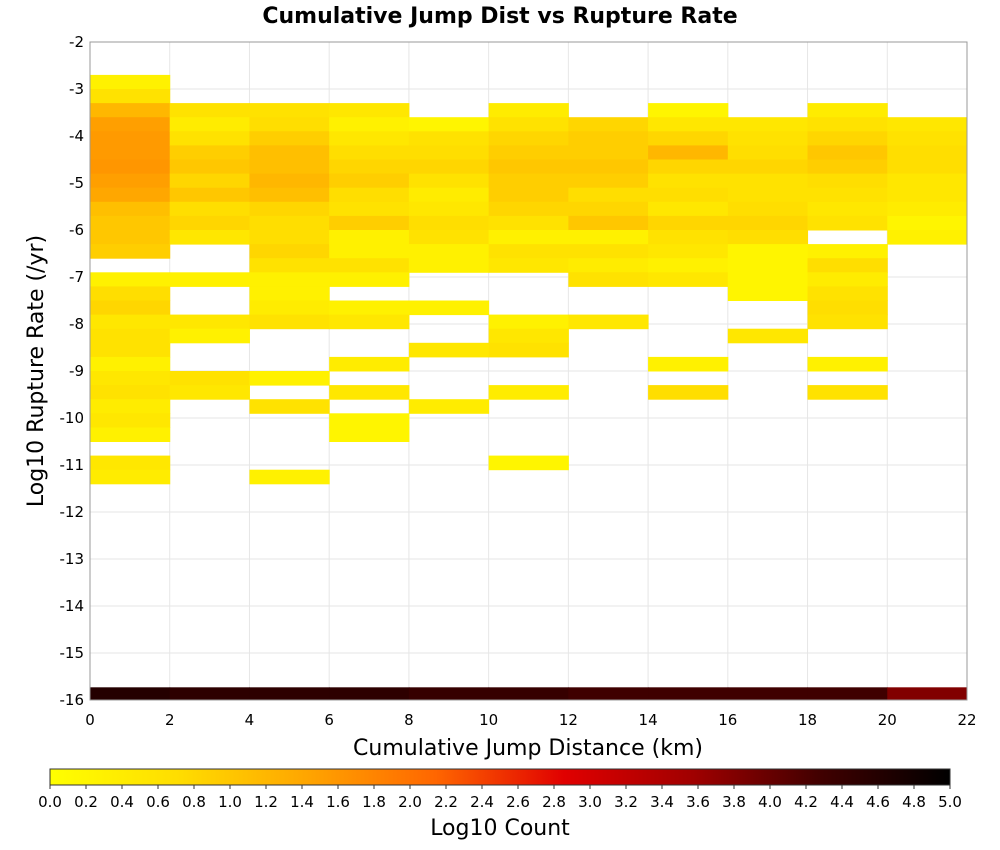 This screenshot has height=850, width=1000. Describe the element at coordinates (76, 230) in the screenshot. I see `y-tick-label: -6` at that location.